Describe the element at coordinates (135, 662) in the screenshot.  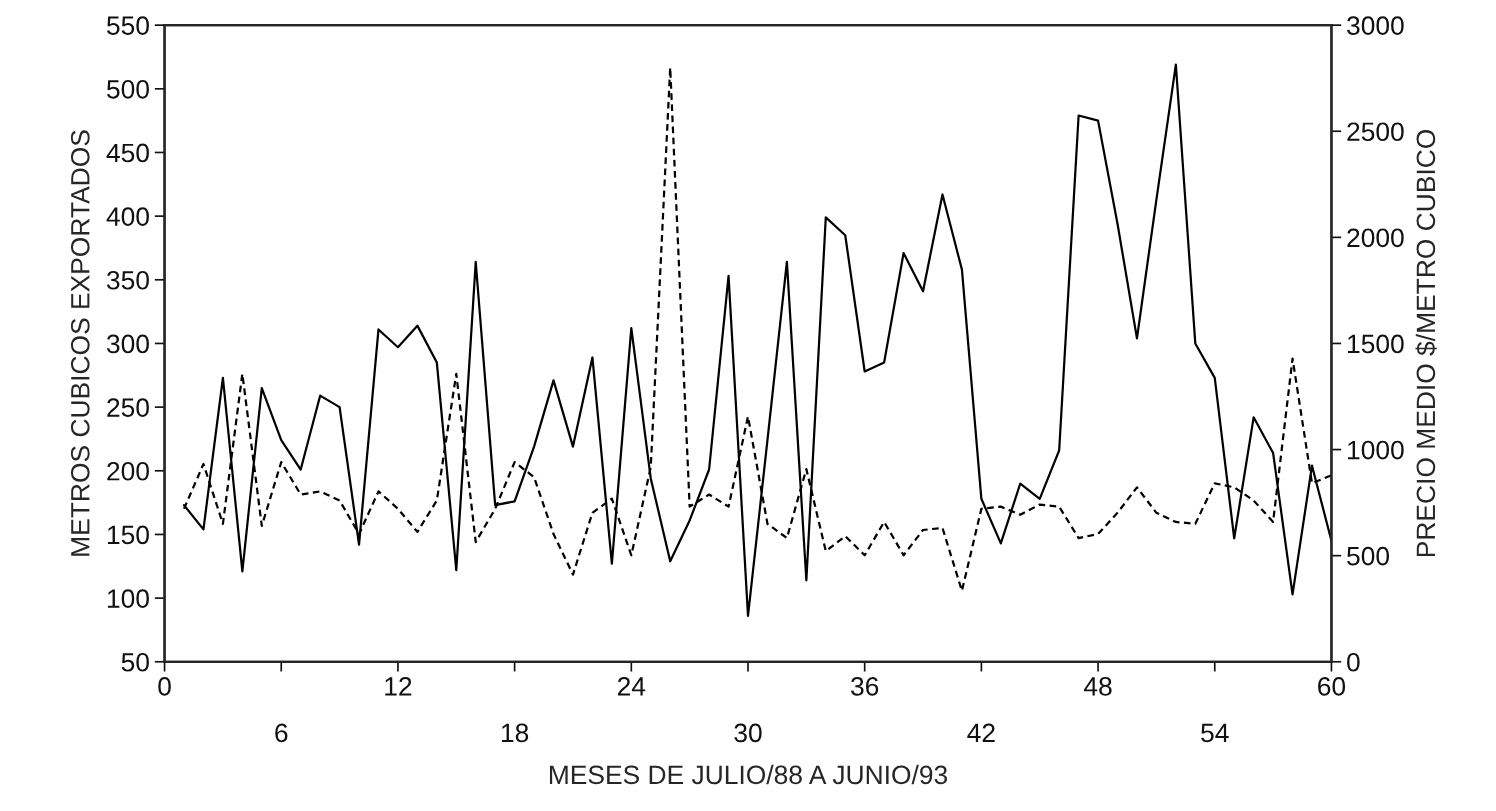
I see `y-tick-label: 50` at that location.